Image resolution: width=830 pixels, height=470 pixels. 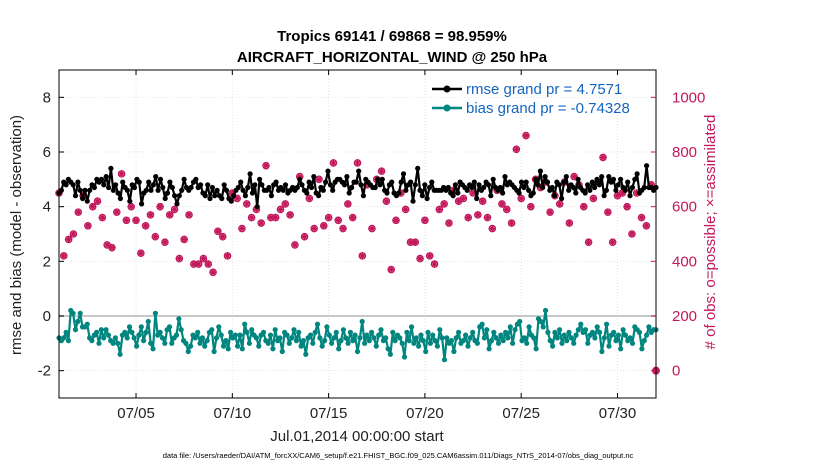 I want to click on y-right-tick-label: 1000, so click(x=688, y=97).